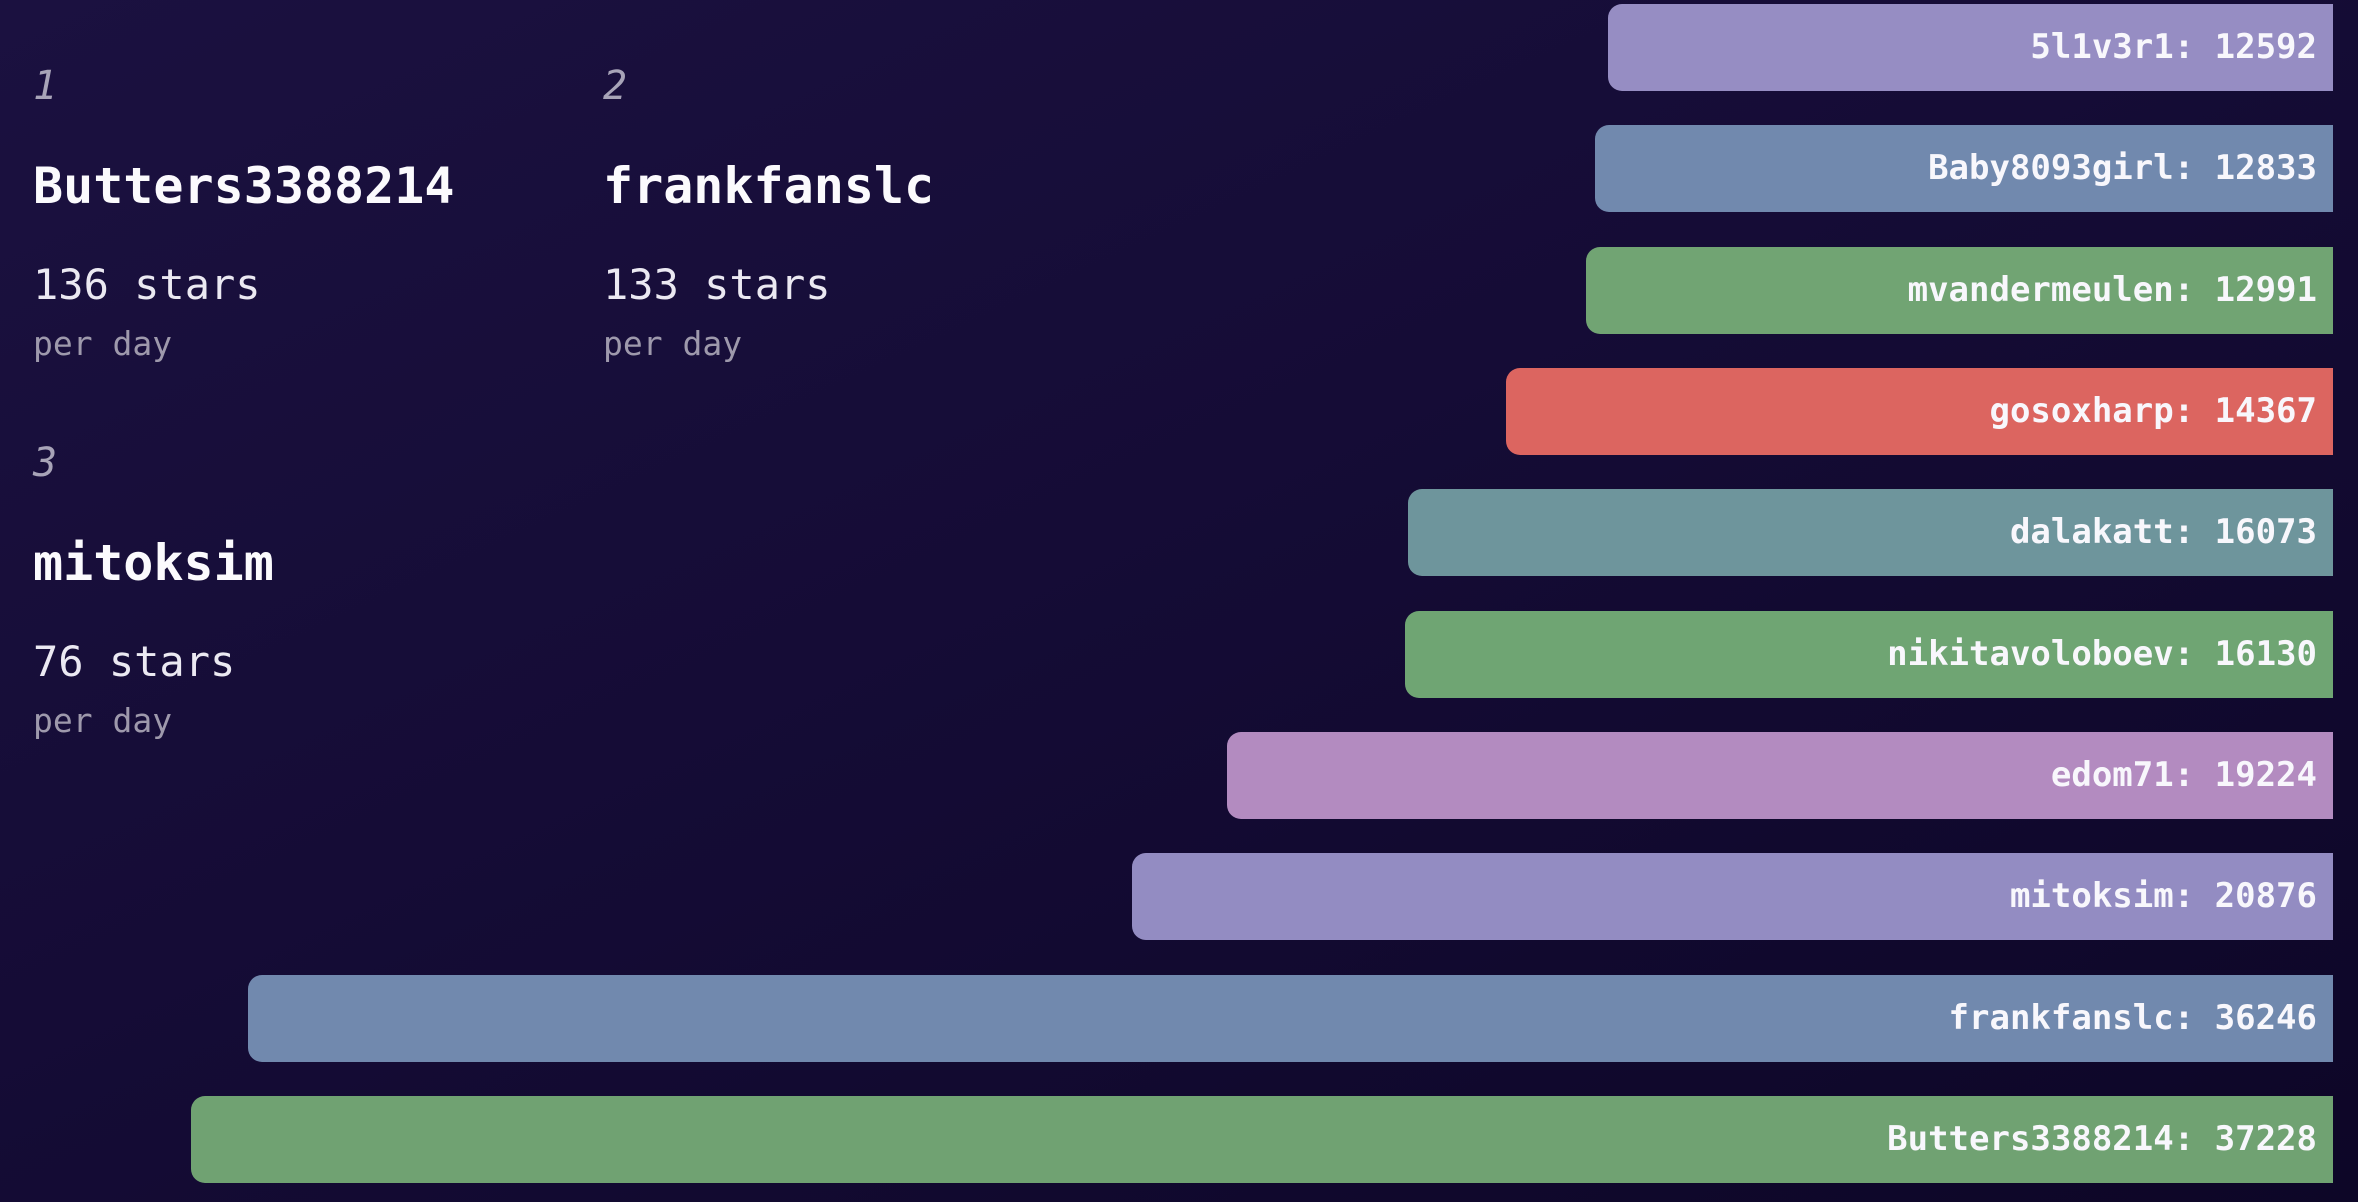  Describe the element at coordinates (45, 86) in the screenshot. I see `rank-number: 1` at that location.